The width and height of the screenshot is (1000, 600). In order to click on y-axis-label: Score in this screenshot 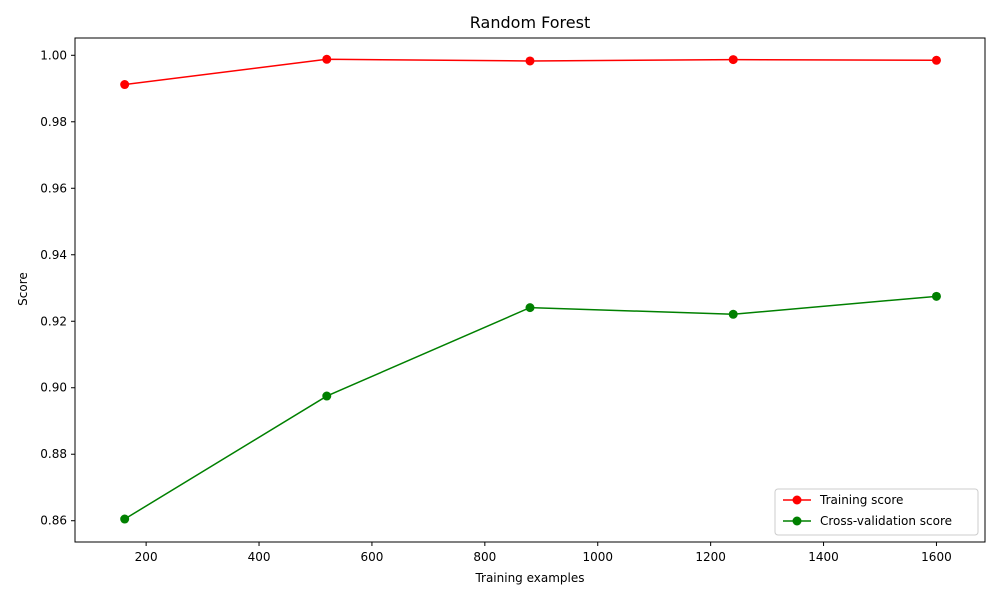, I will do `click(23, 289)`.